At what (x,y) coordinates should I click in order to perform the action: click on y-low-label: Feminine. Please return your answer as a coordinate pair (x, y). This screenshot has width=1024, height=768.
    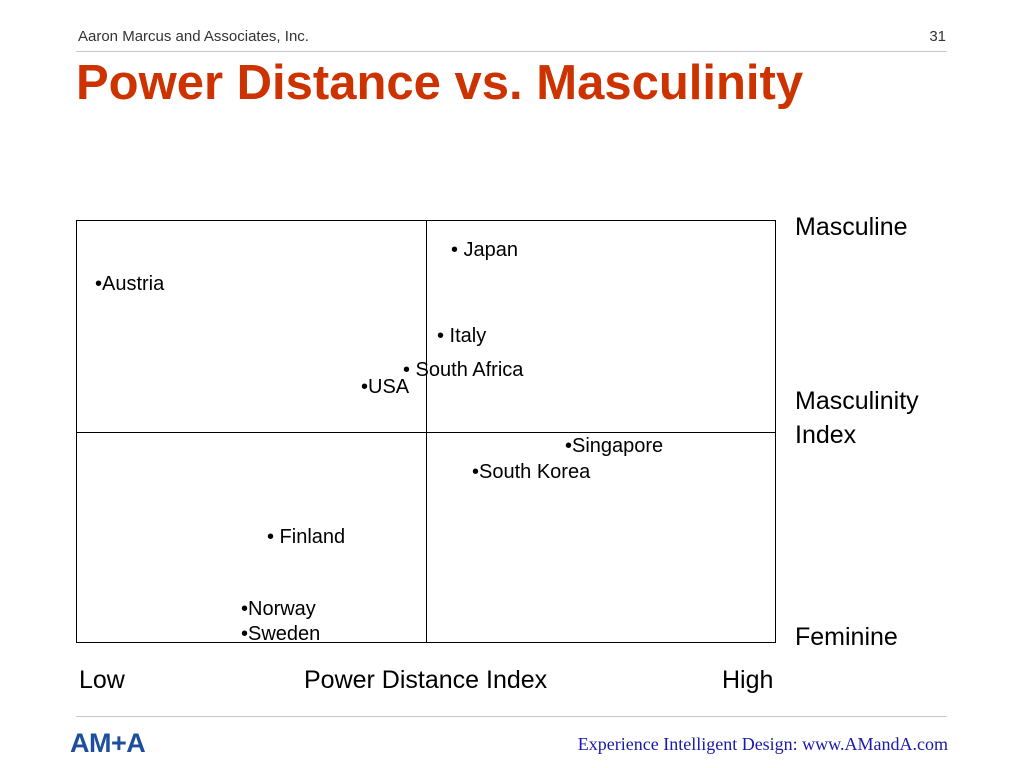
    Looking at the image, I should click on (846, 637).